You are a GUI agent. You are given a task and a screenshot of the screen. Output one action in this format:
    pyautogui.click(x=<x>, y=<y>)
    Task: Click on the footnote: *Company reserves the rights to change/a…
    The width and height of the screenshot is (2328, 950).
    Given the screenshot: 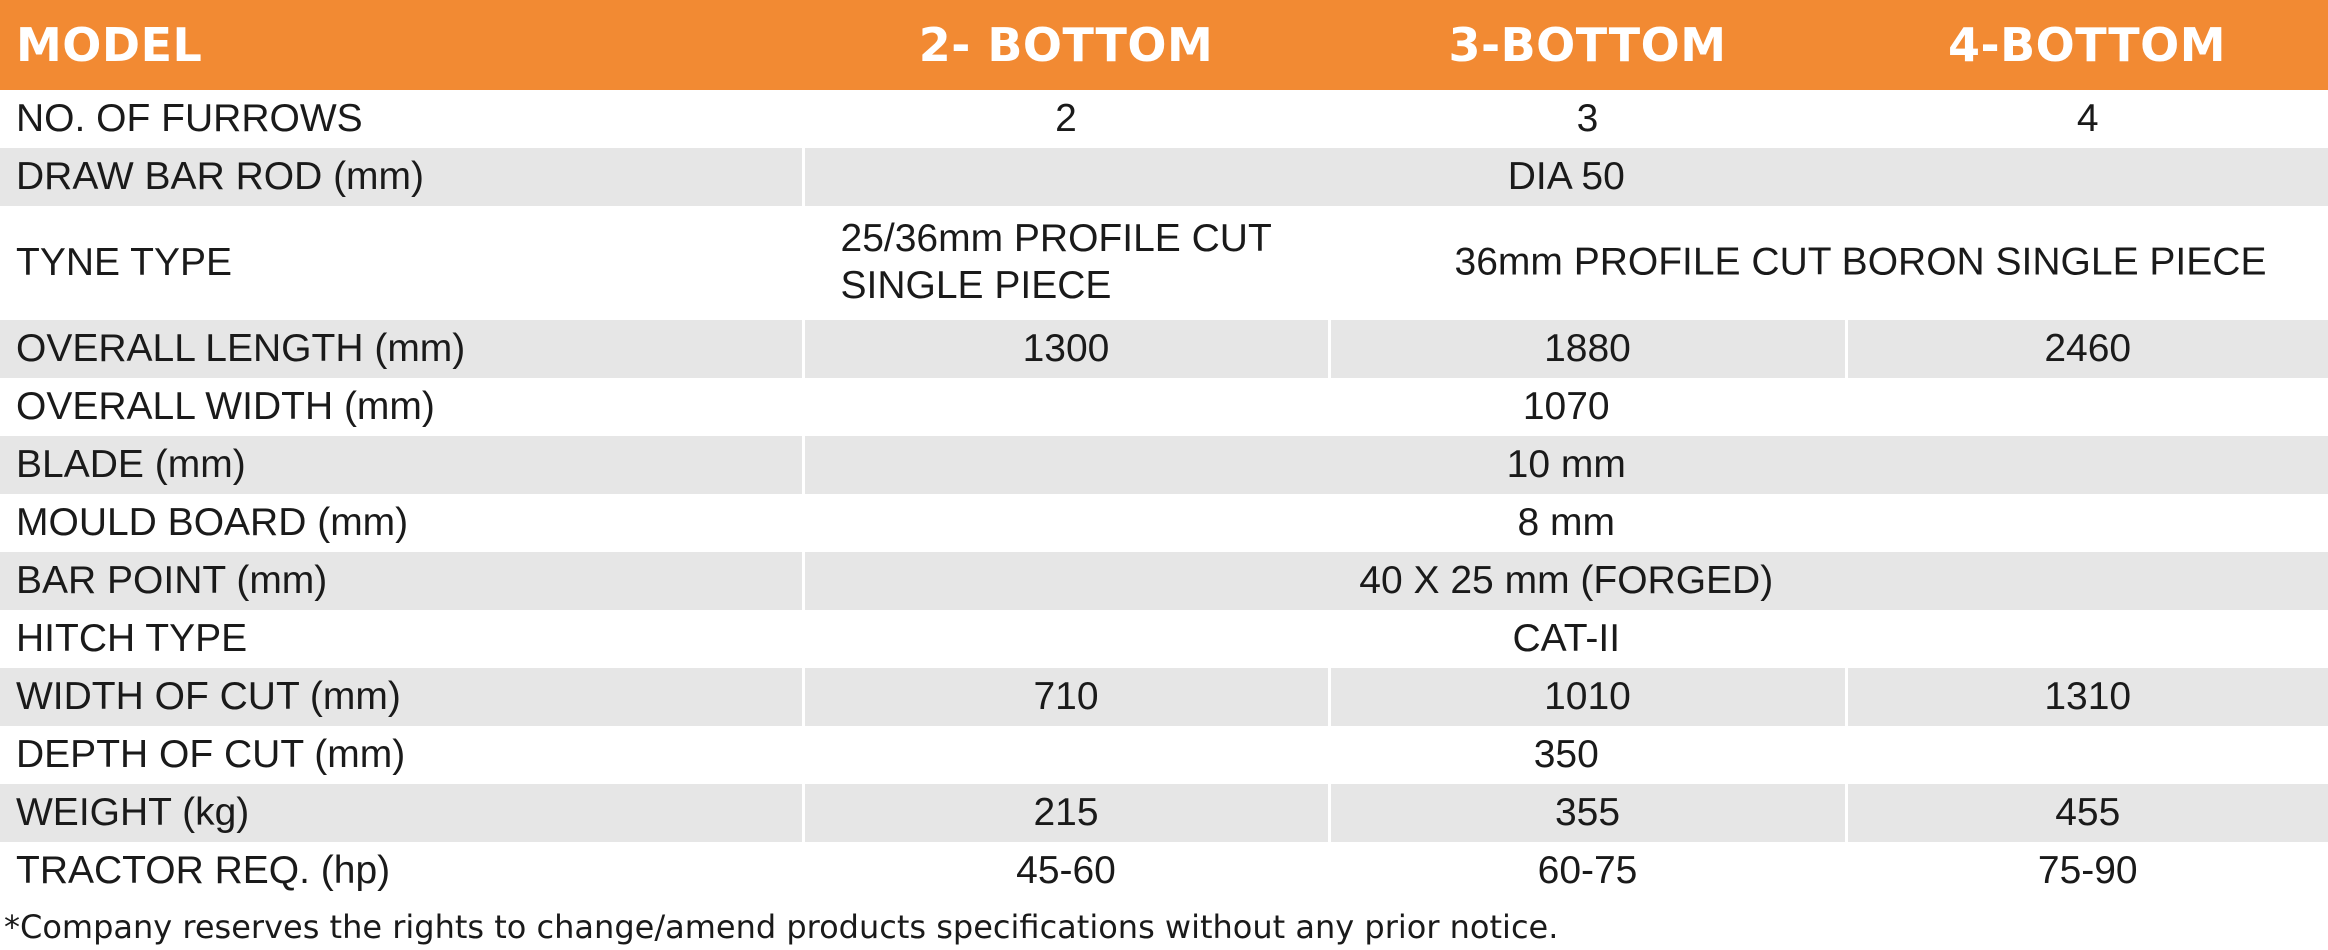 What is the action you would take?
    pyautogui.click(x=781, y=927)
    